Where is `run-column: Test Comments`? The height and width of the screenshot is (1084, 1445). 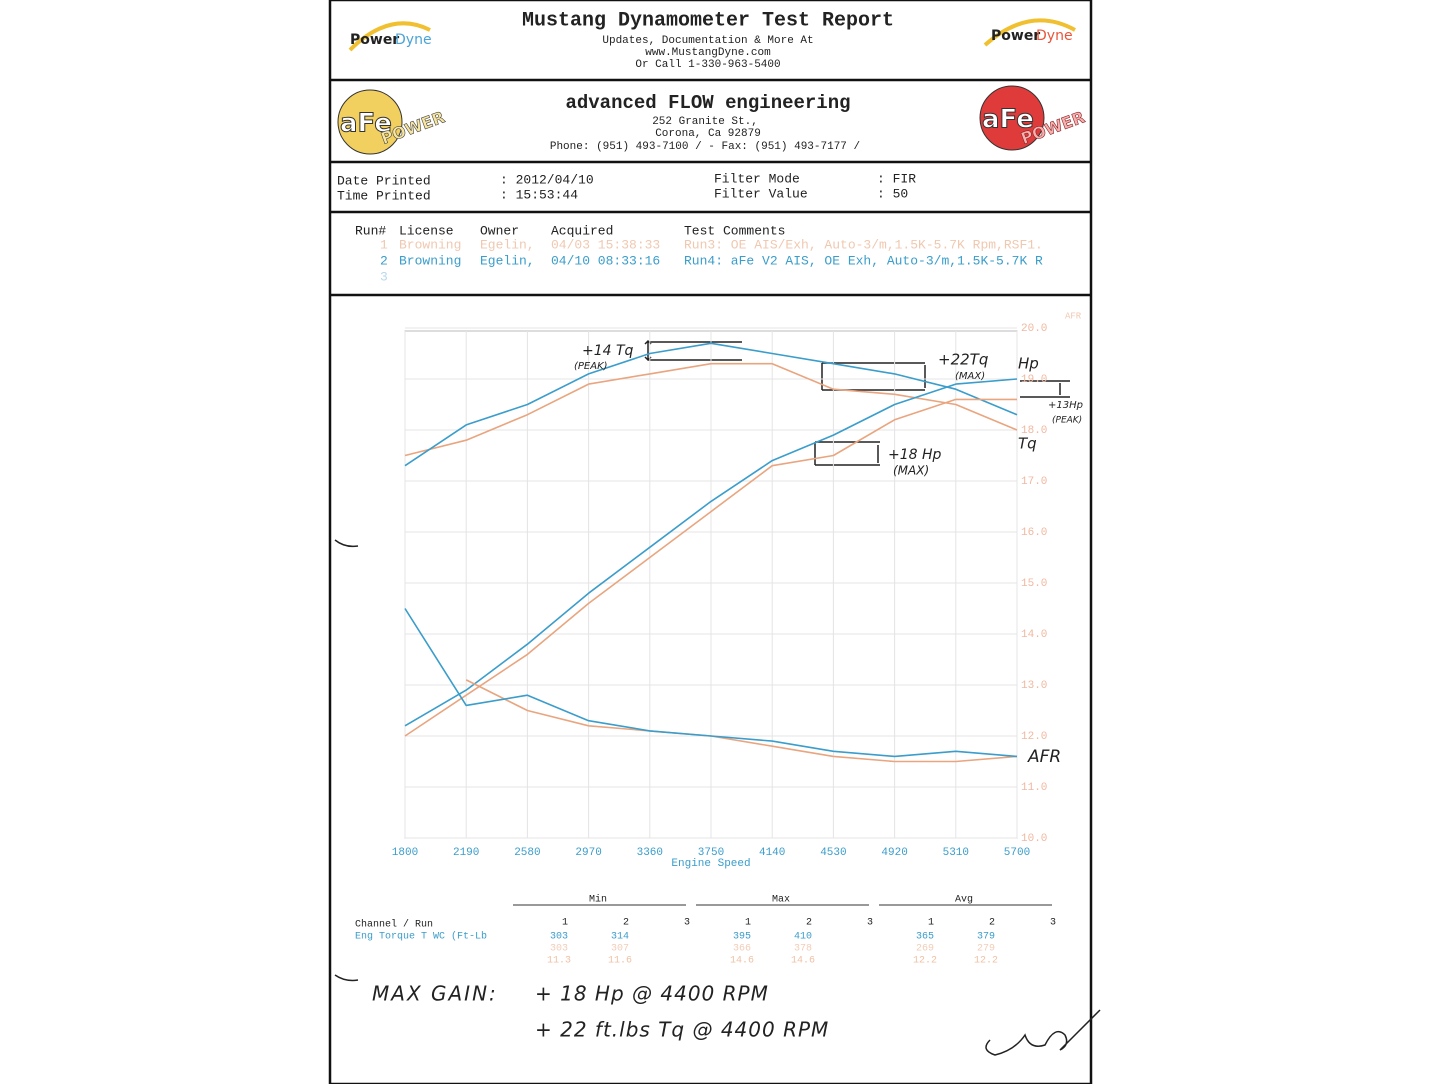 run-column: Test Comments is located at coordinates (734, 230).